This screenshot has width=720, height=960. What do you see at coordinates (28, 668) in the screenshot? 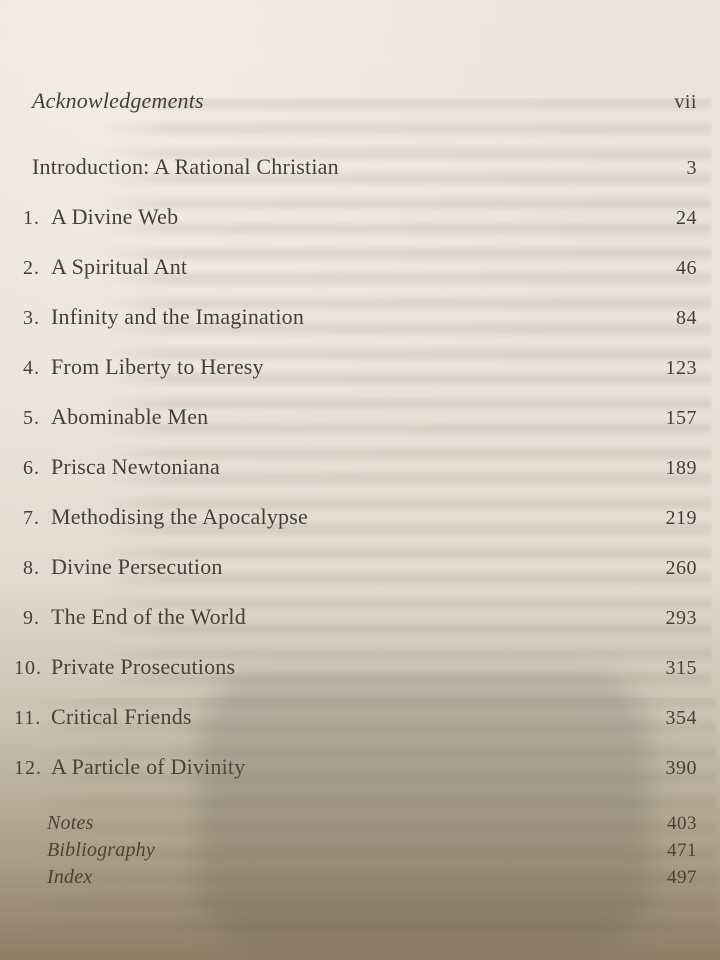
I see `chapter-number: 10.` at bounding box center [28, 668].